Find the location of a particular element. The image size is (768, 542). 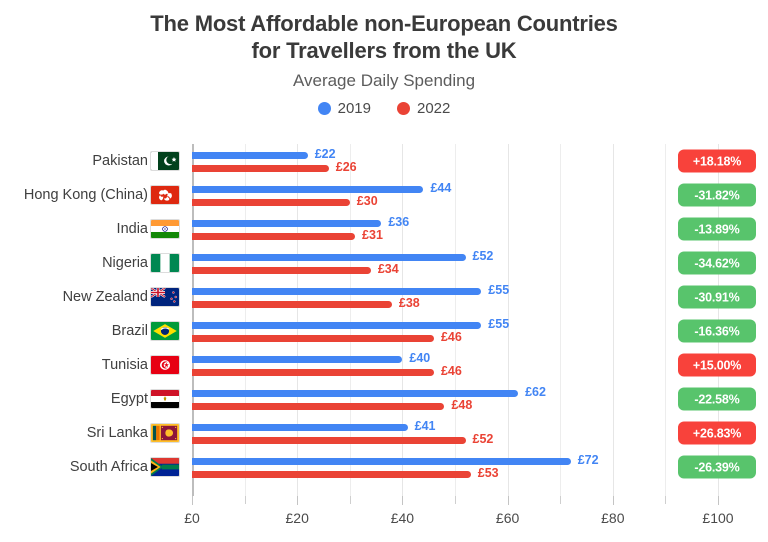

change-badge: -22.58% is located at coordinates (717, 399).